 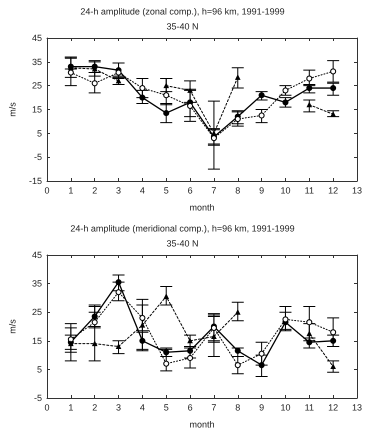 What do you see at coordinates (182, 11) in the screenshot?
I see `chart-title: 24-h amplitude (zonal comp.), h=96 km, 1991-1999` at bounding box center [182, 11].